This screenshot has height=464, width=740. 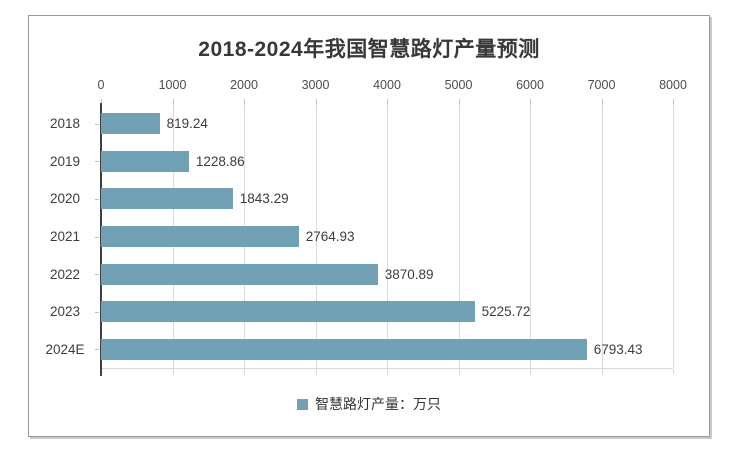 What do you see at coordinates (330, 237) in the screenshot?
I see `data-label: 2764.93` at bounding box center [330, 237].